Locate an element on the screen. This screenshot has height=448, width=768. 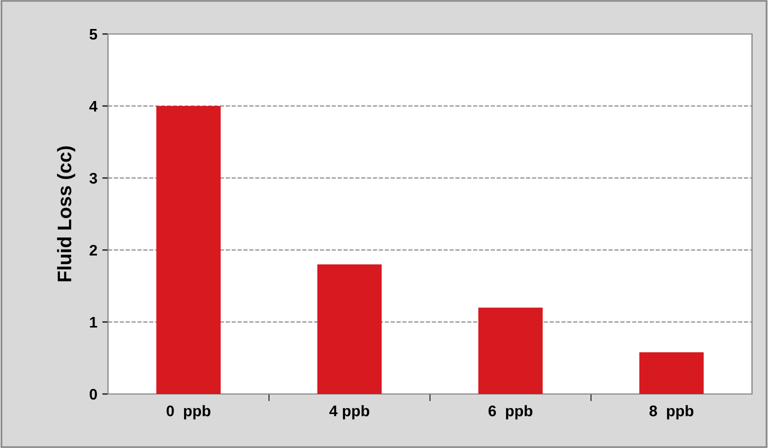
y-tick-label: 0 is located at coordinates (93, 394).